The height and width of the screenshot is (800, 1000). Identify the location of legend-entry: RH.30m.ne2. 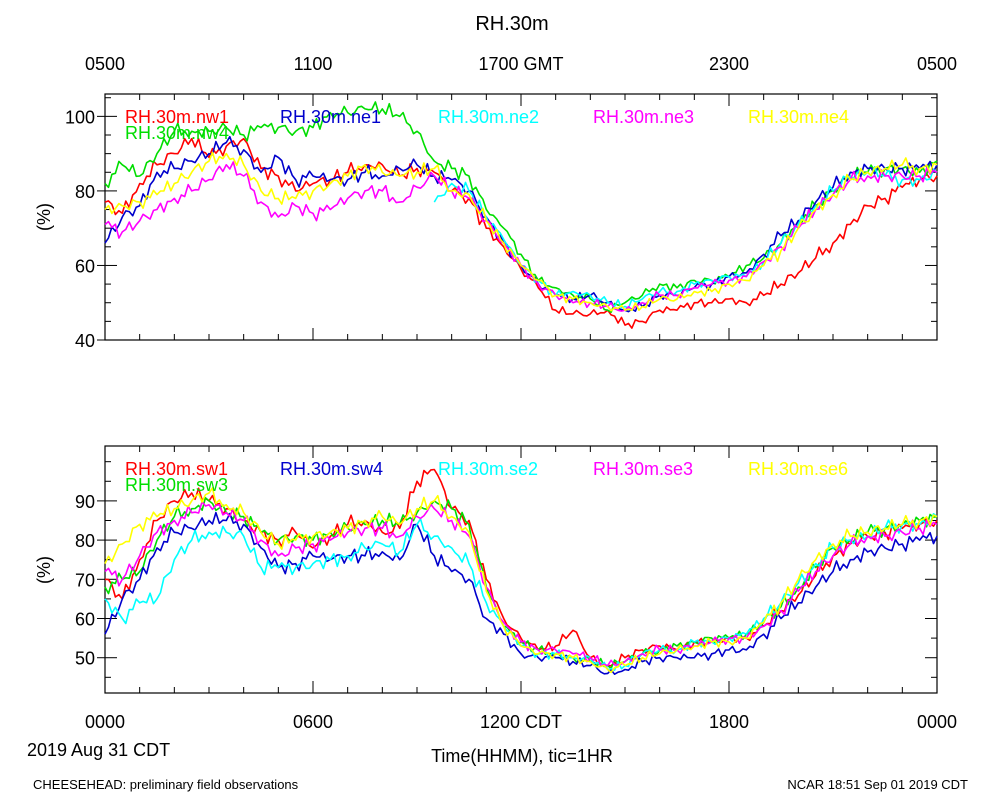
(488, 117).